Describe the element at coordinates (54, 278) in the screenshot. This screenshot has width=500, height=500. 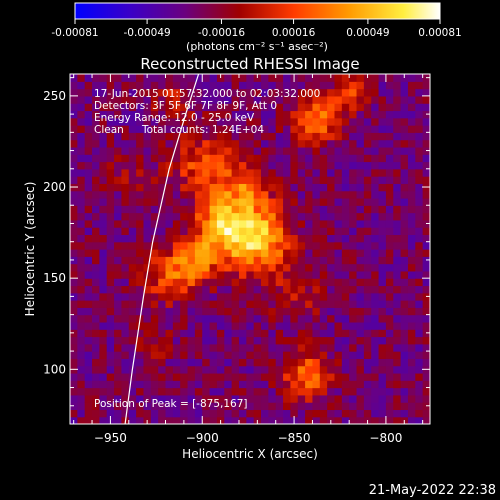
I see `y-tick-label: 150` at that location.